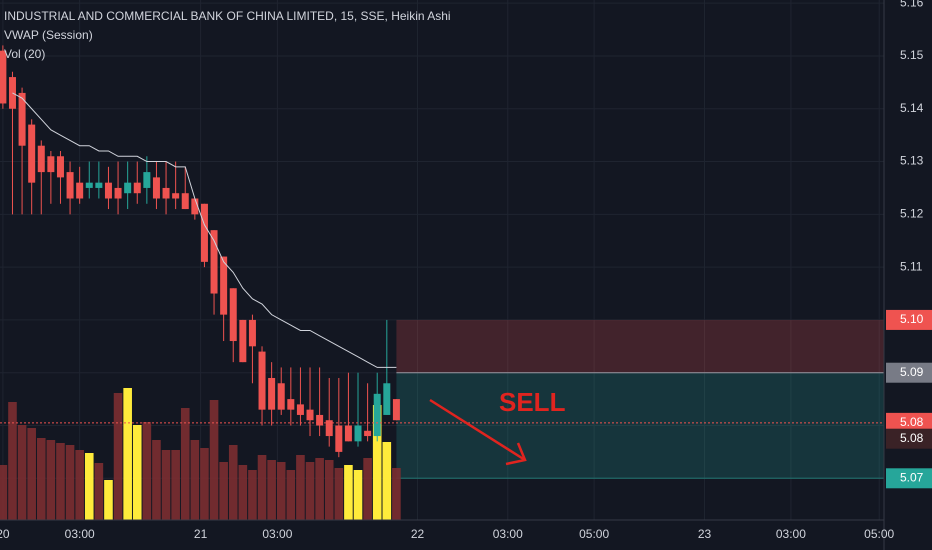 This screenshot has height=550, width=932. What do you see at coordinates (532, 402) in the screenshot?
I see `sell-annotation: SELL` at bounding box center [532, 402].